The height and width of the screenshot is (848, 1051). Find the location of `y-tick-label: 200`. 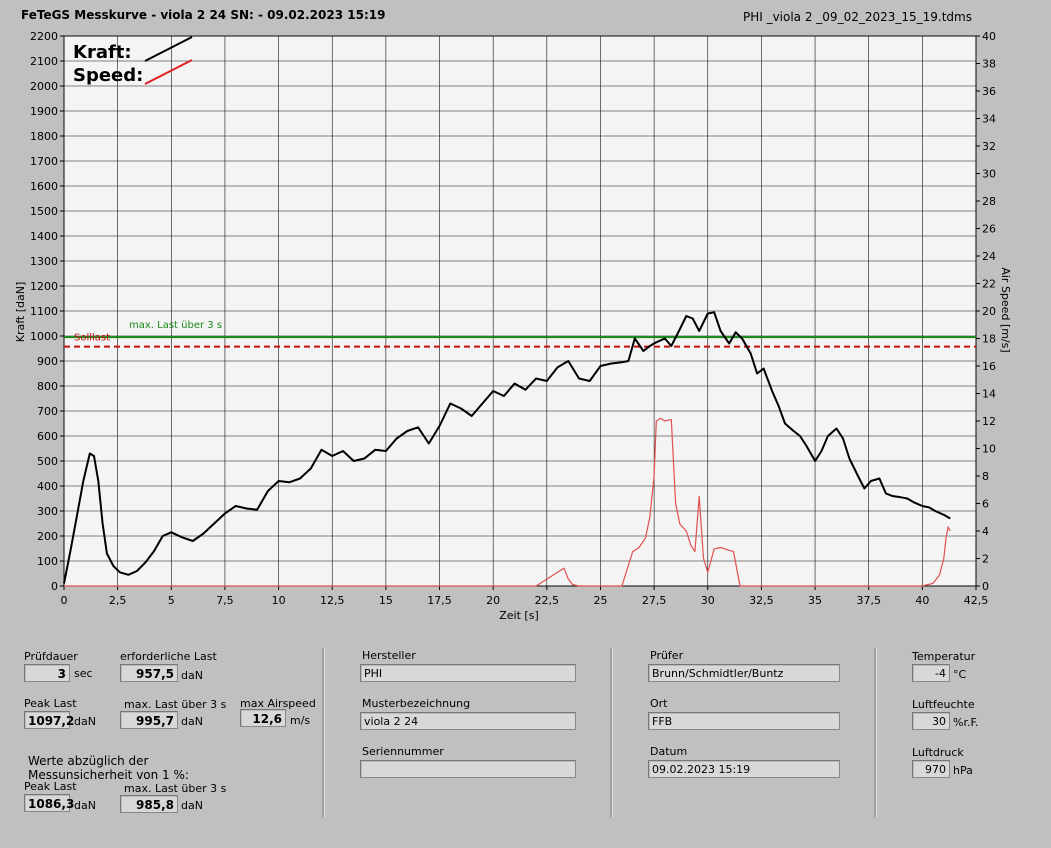

y-tick-label: 200 is located at coordinates (47, 536).